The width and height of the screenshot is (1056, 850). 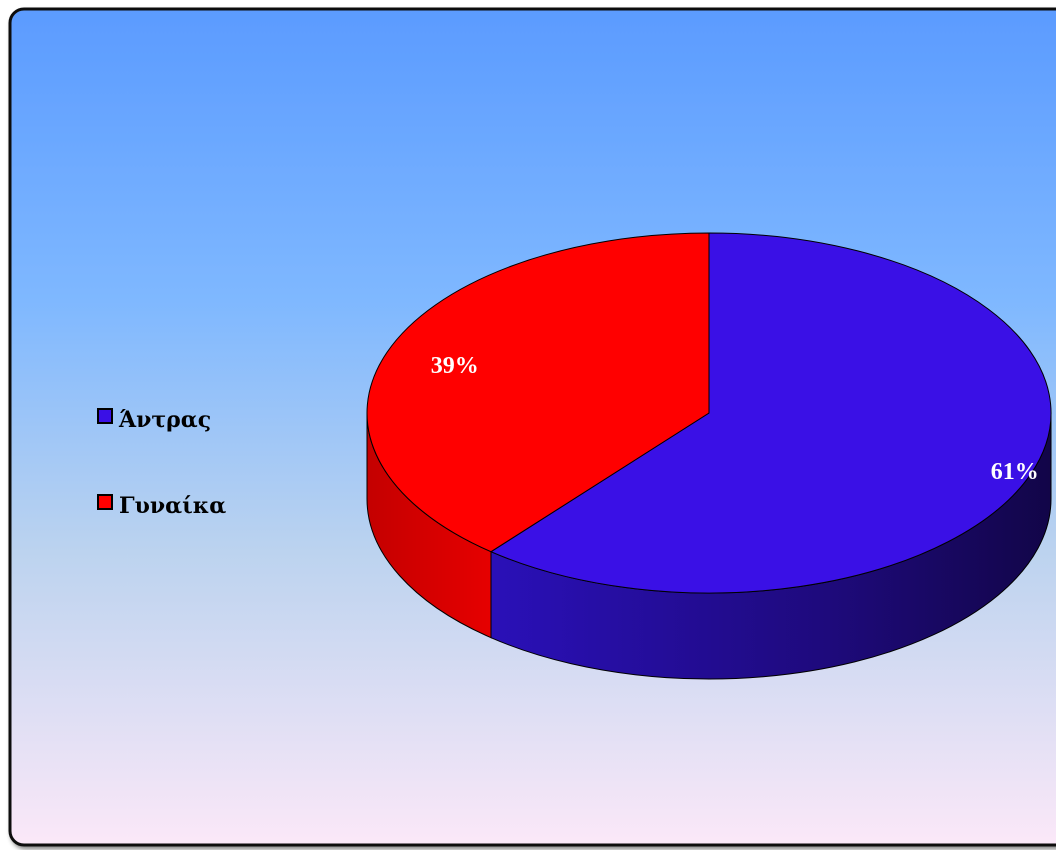 What do you see at coordinates (172, 506) in the screenshot?
I see `legend-entry-1: Γυναίκα` at bounding box center [172, 506].